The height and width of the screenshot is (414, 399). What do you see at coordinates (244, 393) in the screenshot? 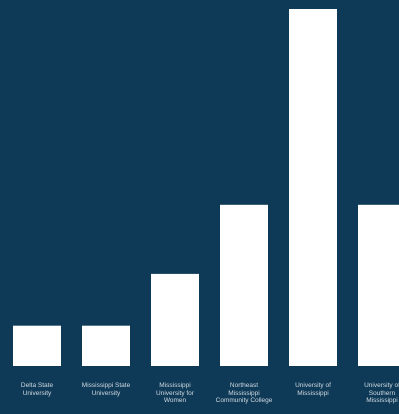
I see `x-tick-label: Northeast Mississippi Community College` at bounding box center [244, 393].